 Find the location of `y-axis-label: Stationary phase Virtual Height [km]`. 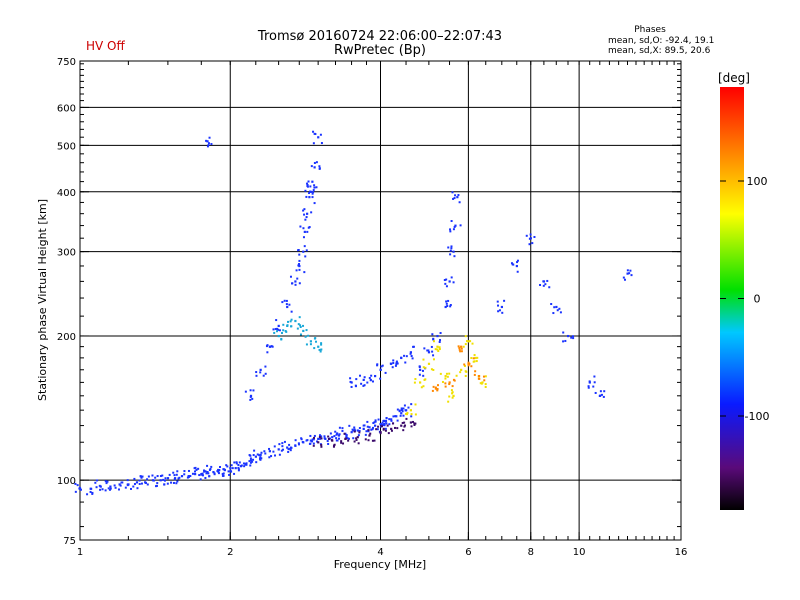

y-axis-label: Stationary phase Virtual Height [km] is located at coordinates (42, 300).